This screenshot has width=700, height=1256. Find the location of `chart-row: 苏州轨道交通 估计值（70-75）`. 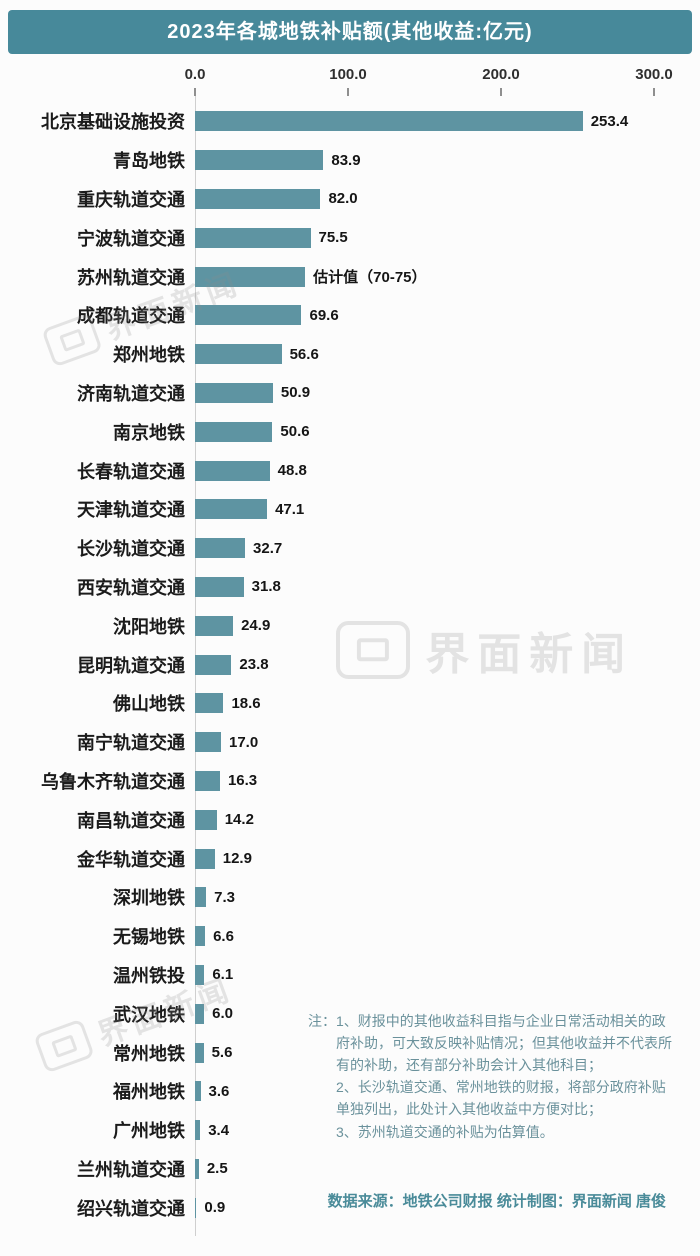

chart-row: 苏州轨道交通 估计值（70-75） is located at coordinates (350, 276).